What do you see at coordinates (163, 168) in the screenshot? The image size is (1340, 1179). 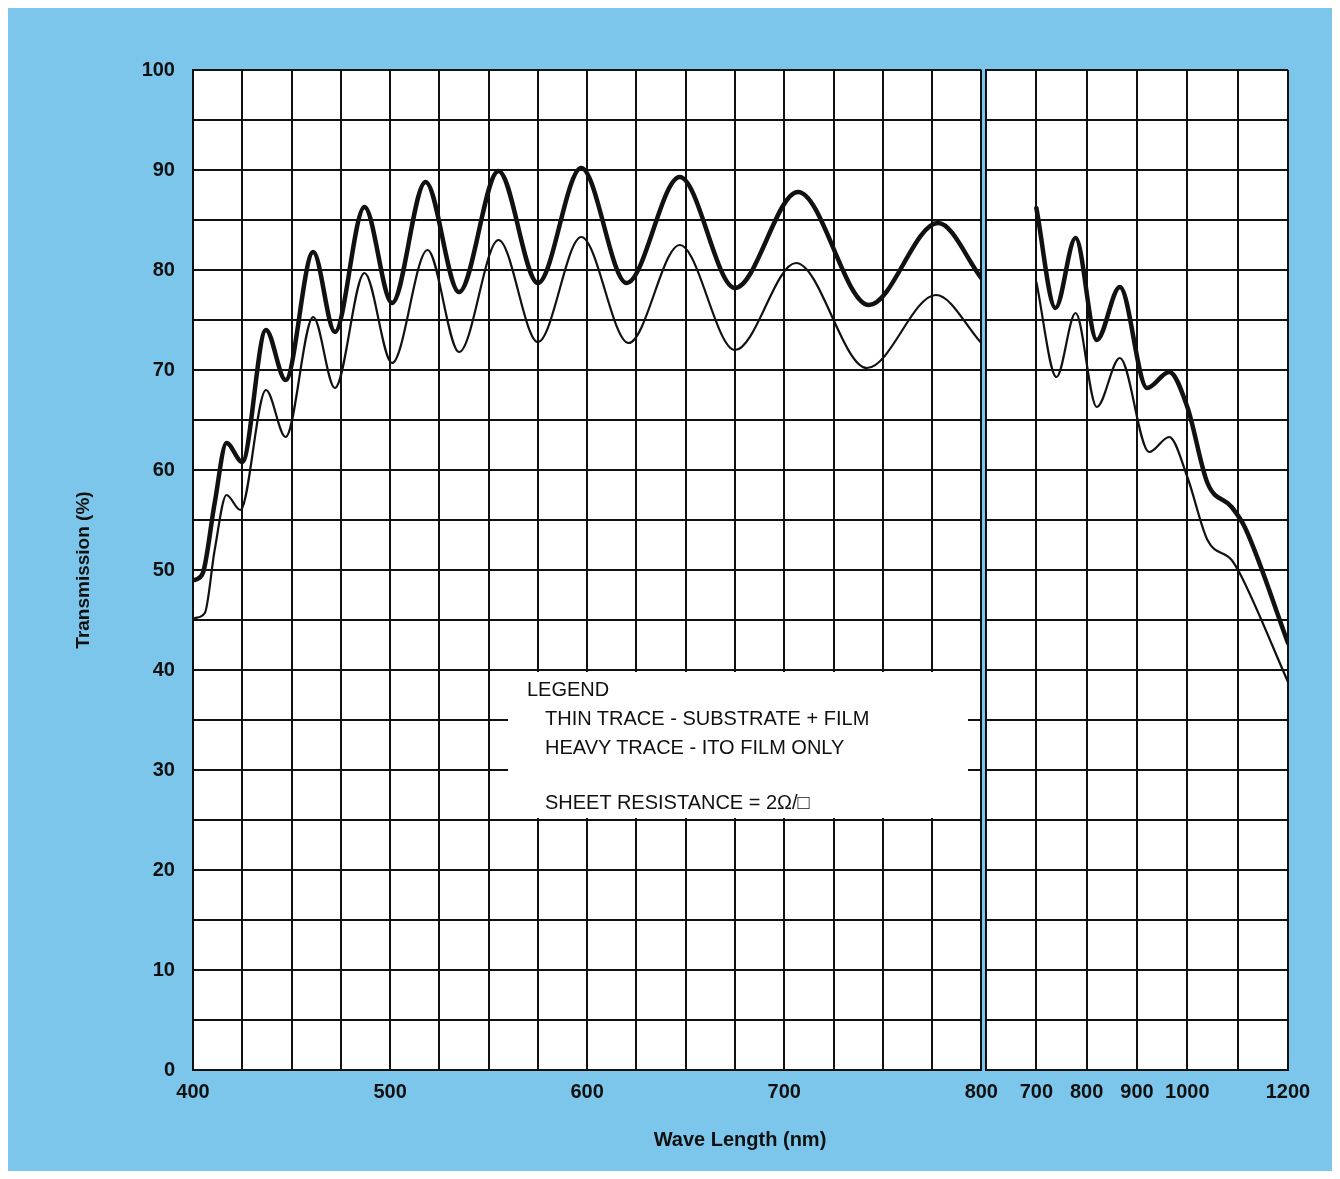 I see `y-tick-label: 90` at bounding box center [163, 168].